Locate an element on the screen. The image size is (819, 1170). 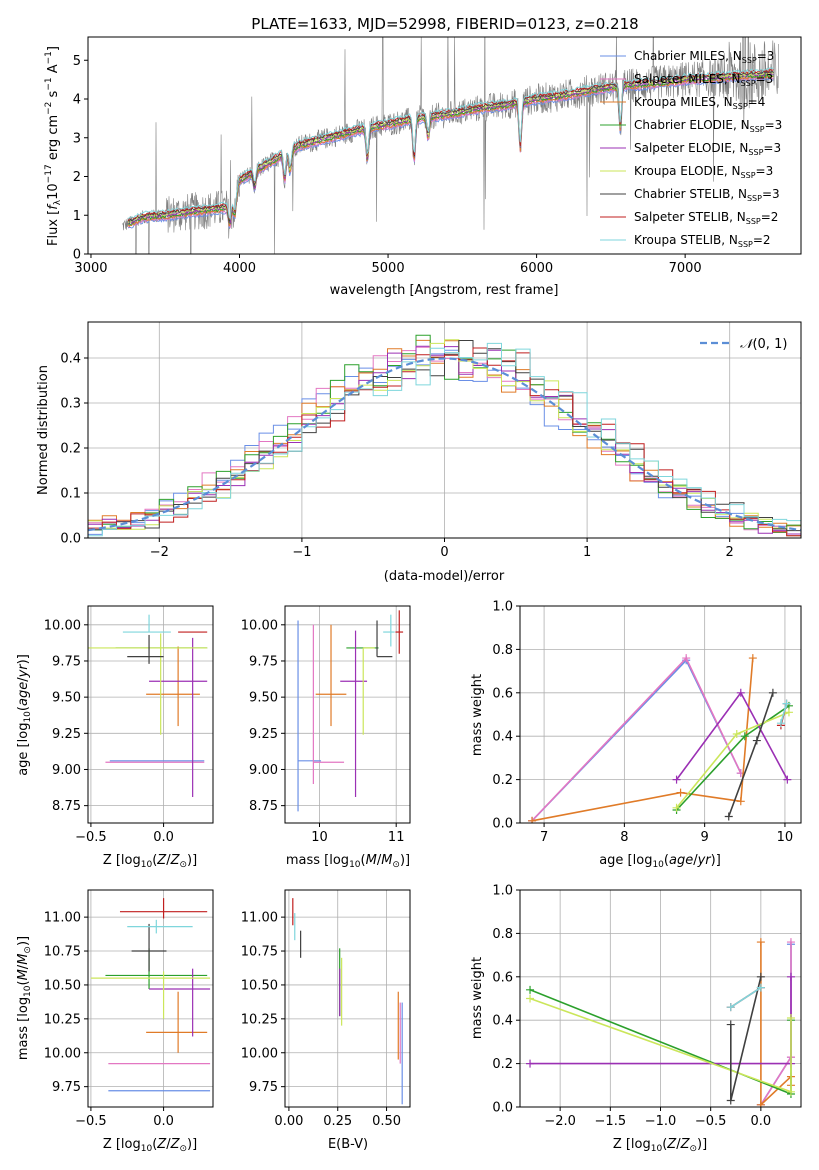
legend-label-normal: 𝒩(0, 1) is located at coordinates (763, 344).